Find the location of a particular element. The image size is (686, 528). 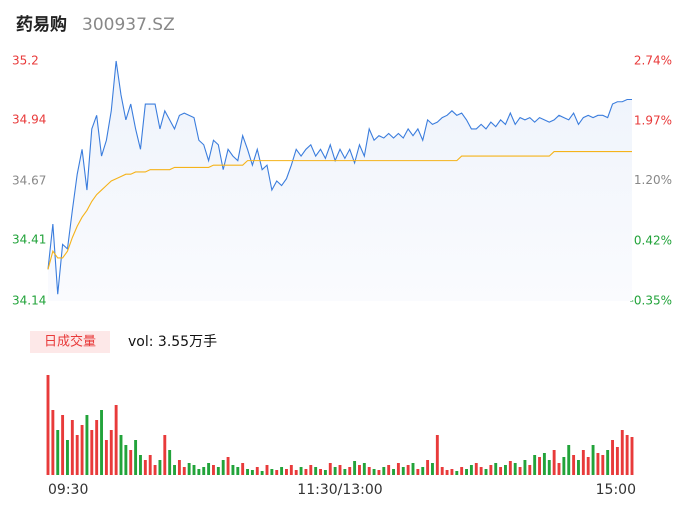

y-tick-label: 34.41 is located at coordinates (29, 239).